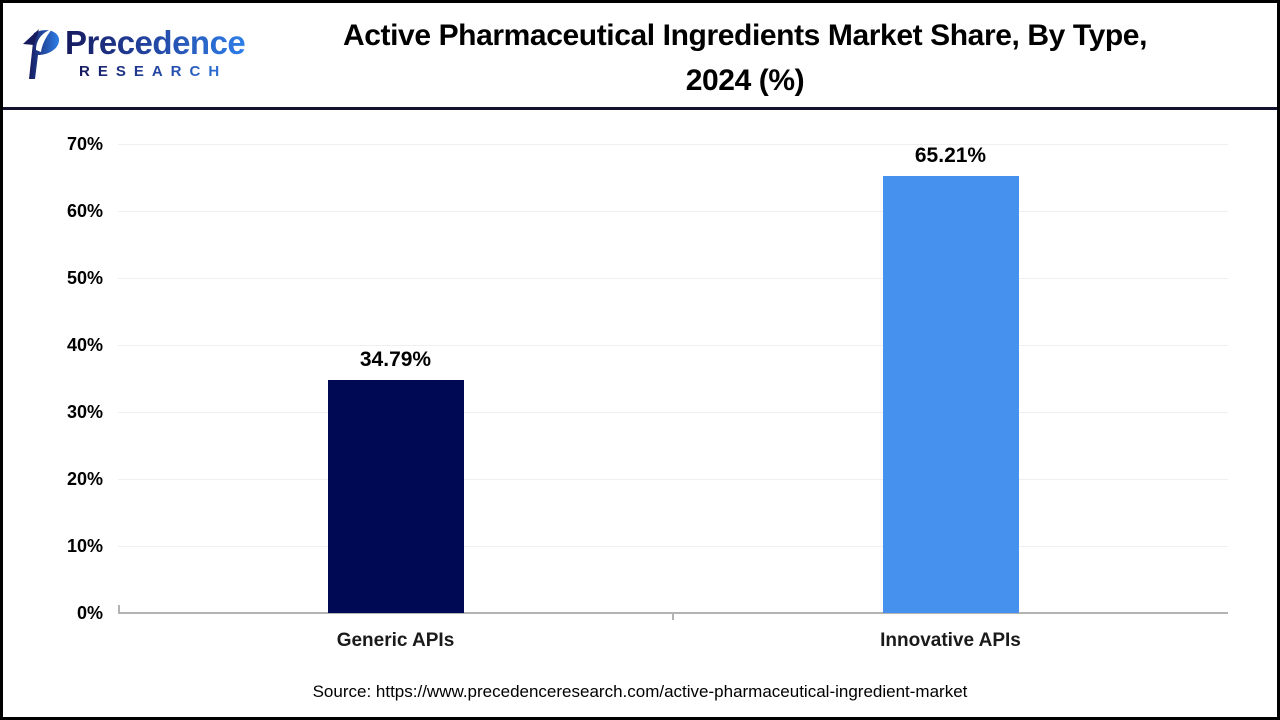  What do you see at coordinates (67, 378) in the screenshot?
I see `y-axis-labels: 0% 10% 20% 30% 40% 50% 60% 70%` at bounding box center [67, 378].